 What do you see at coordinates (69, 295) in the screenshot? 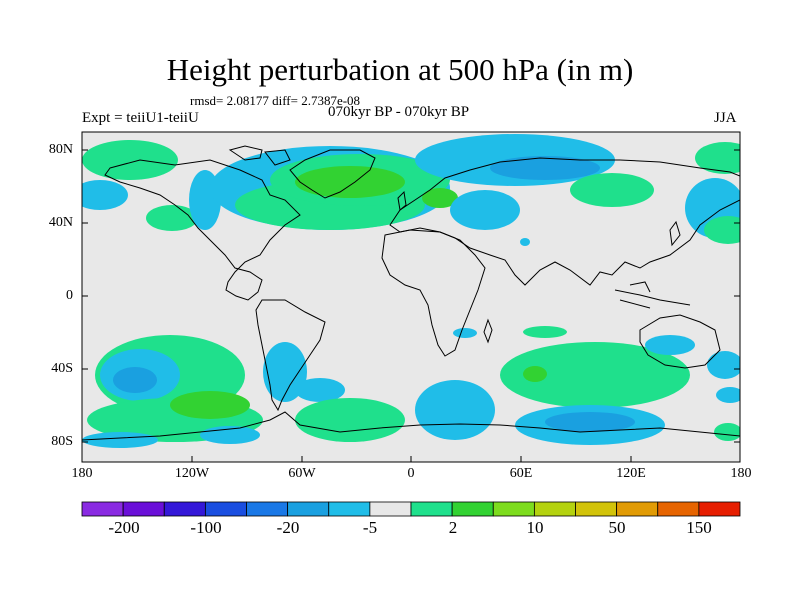
I see `y-tick-label: 0` at bounding box center [69, 295].